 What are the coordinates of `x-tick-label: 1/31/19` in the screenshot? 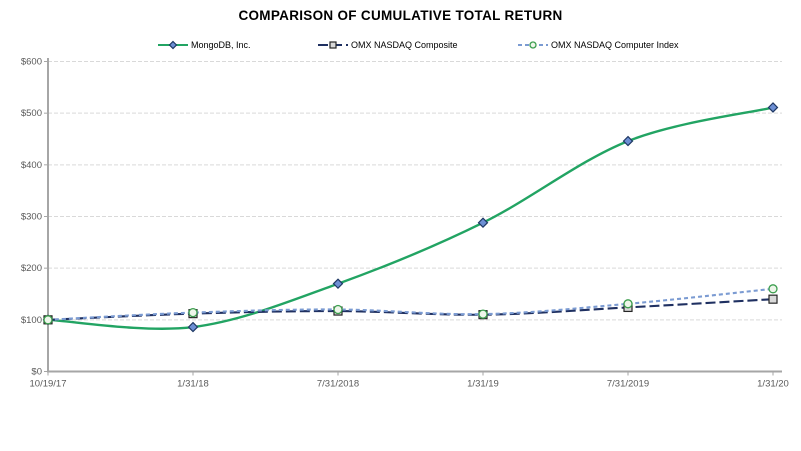 It's located at (483, 384).